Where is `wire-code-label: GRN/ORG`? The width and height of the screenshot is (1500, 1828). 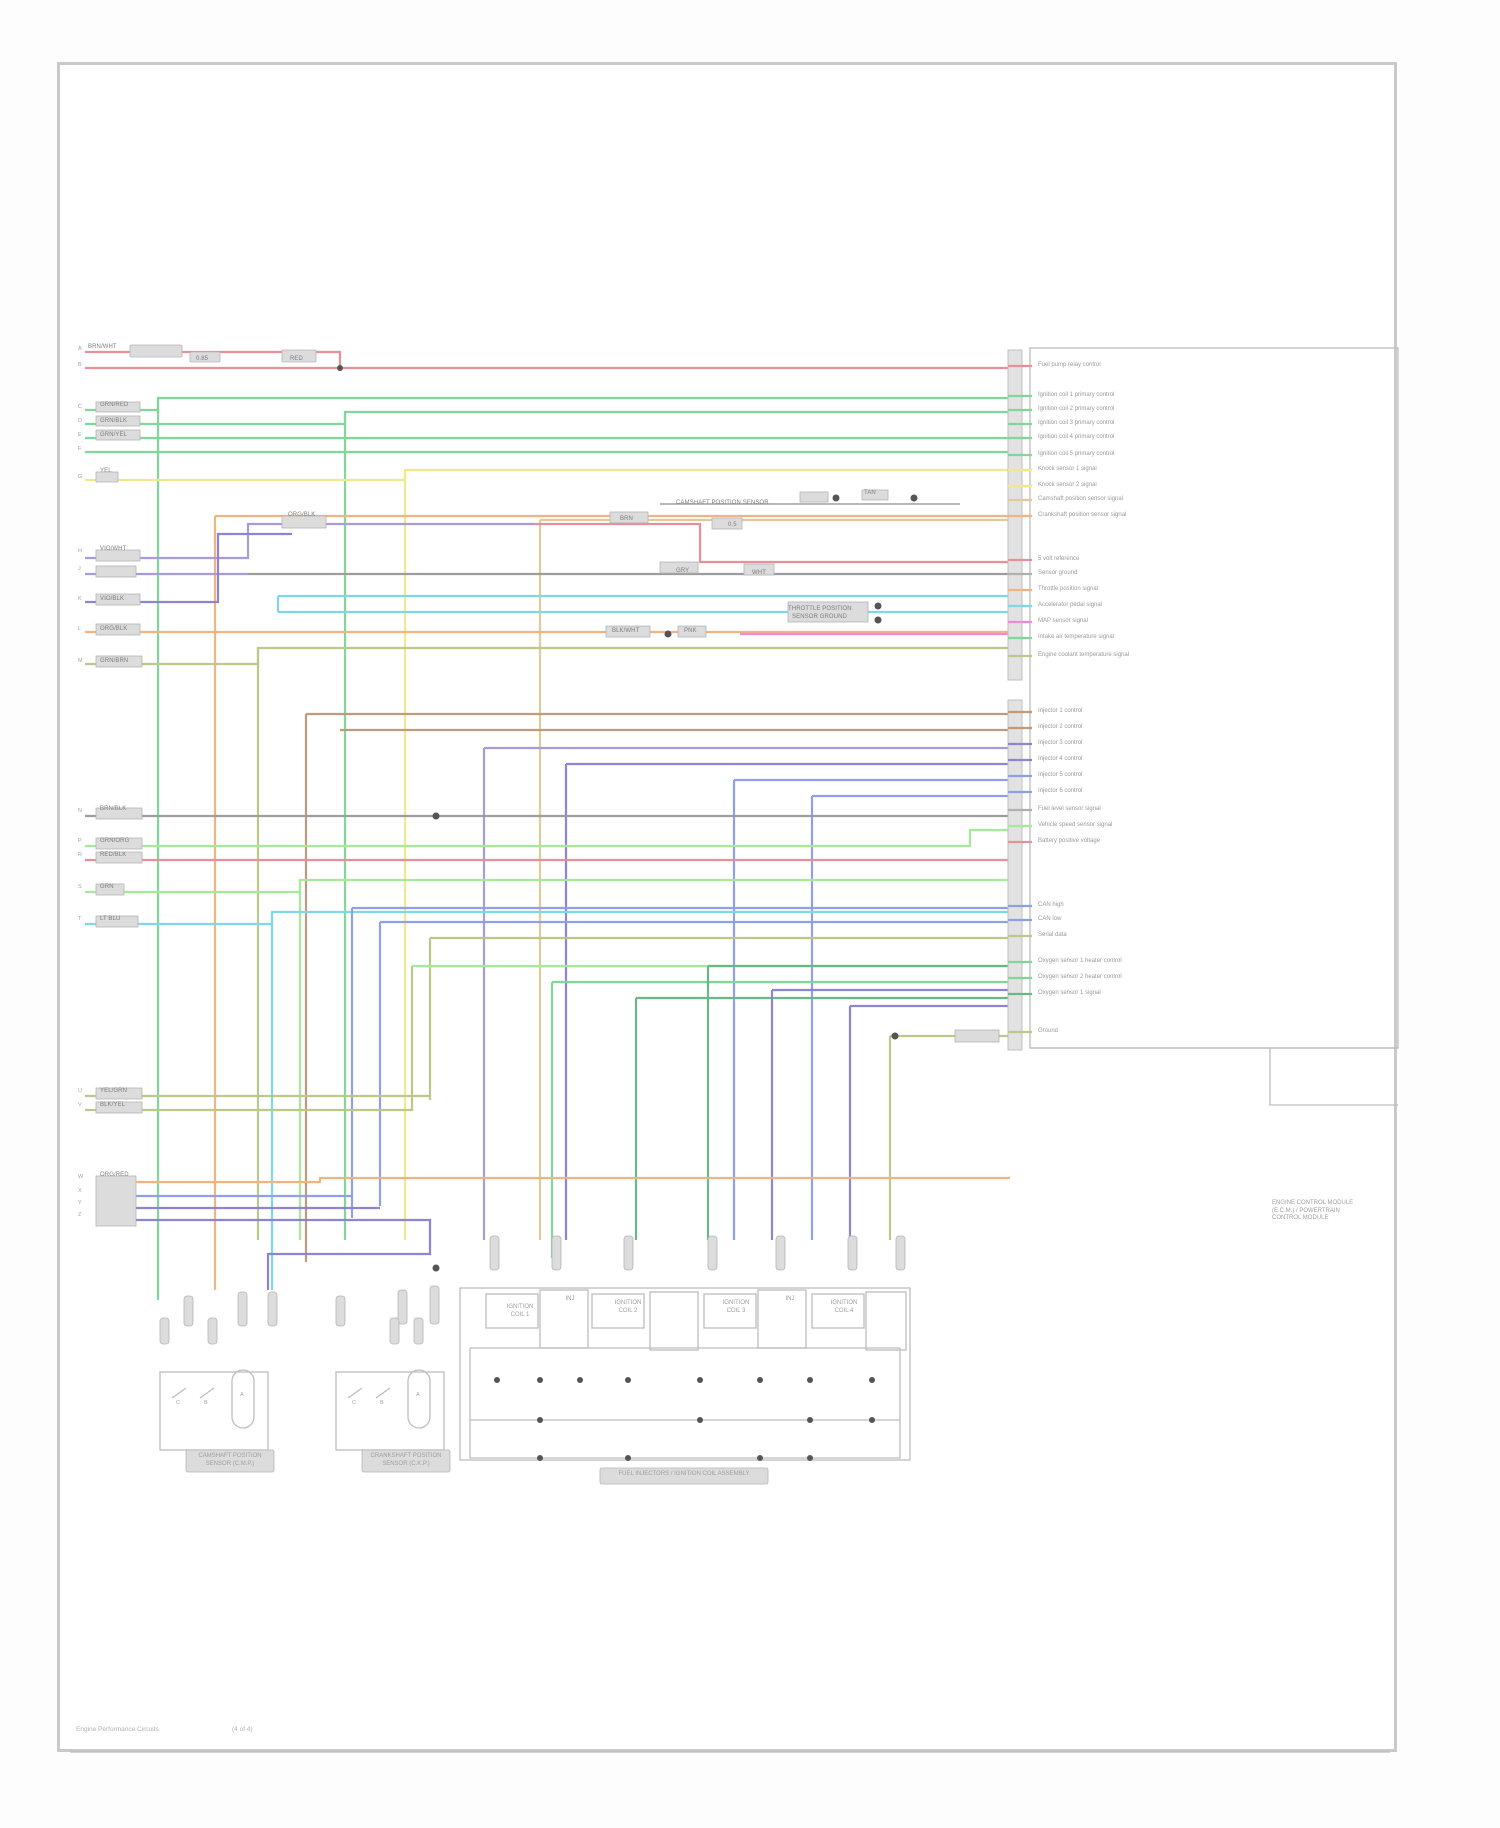 wire-code-label: GRN/ORG is located at coordinates (115, 841).